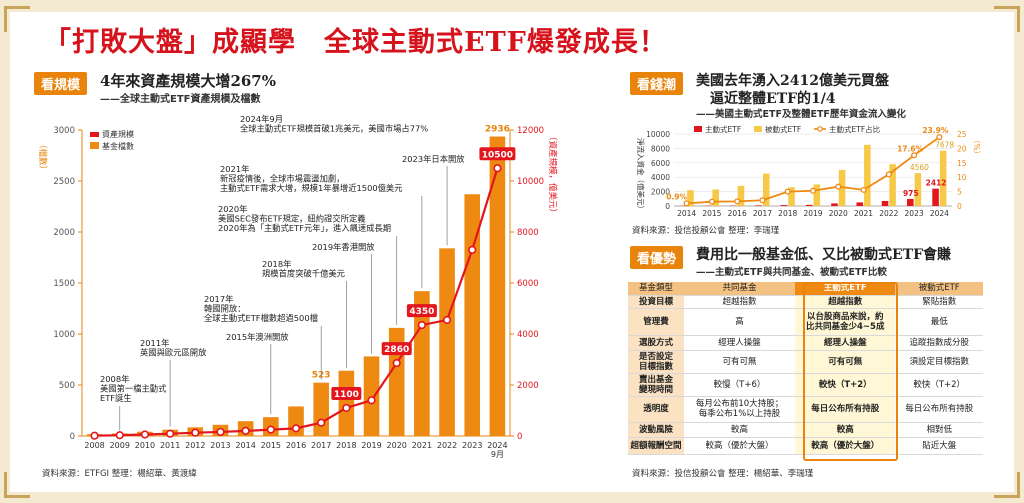 This screenshot has height=503, width=1024. Describe the element at coordinates (740, 302) in the screenshot. I see `table-cell: 超越指數` at that location.